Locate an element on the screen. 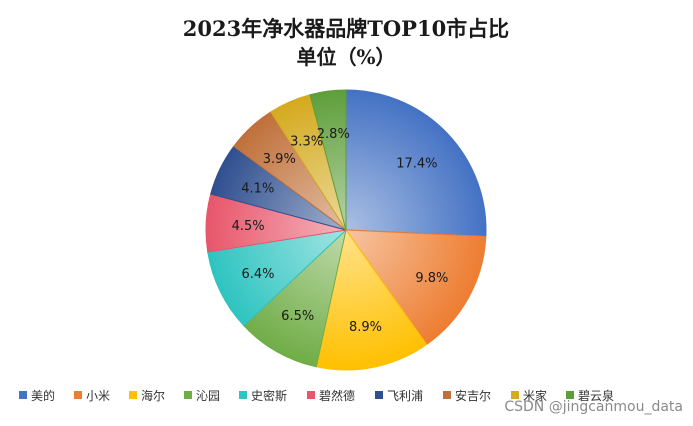 This screenshot has height=426, width=693. data-label-1: 9.8% is located at coordinates (431, 278).